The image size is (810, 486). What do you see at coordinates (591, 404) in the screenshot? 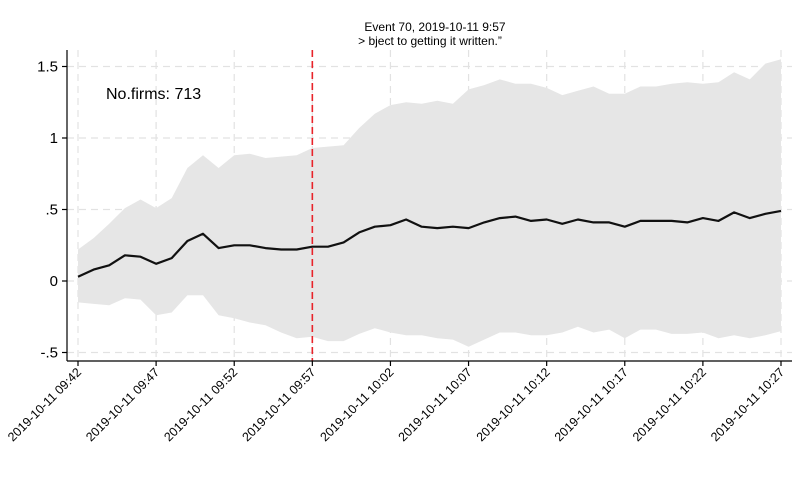
I see `x-tick-label: 2019-10-11 10:17` at bounding box center [591, 404].